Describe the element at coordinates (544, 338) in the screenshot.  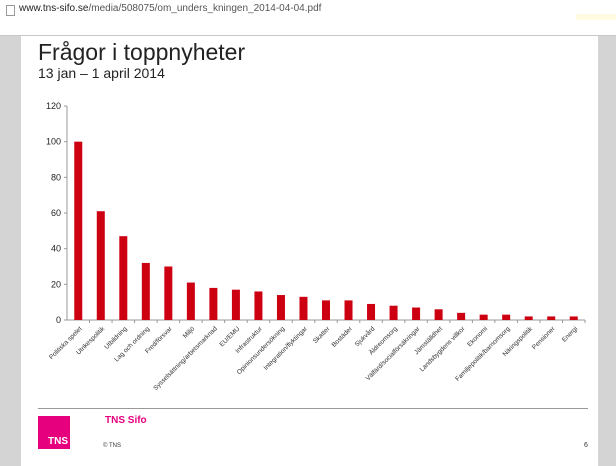
I see `x-tick-label: Pensioner` at that location.